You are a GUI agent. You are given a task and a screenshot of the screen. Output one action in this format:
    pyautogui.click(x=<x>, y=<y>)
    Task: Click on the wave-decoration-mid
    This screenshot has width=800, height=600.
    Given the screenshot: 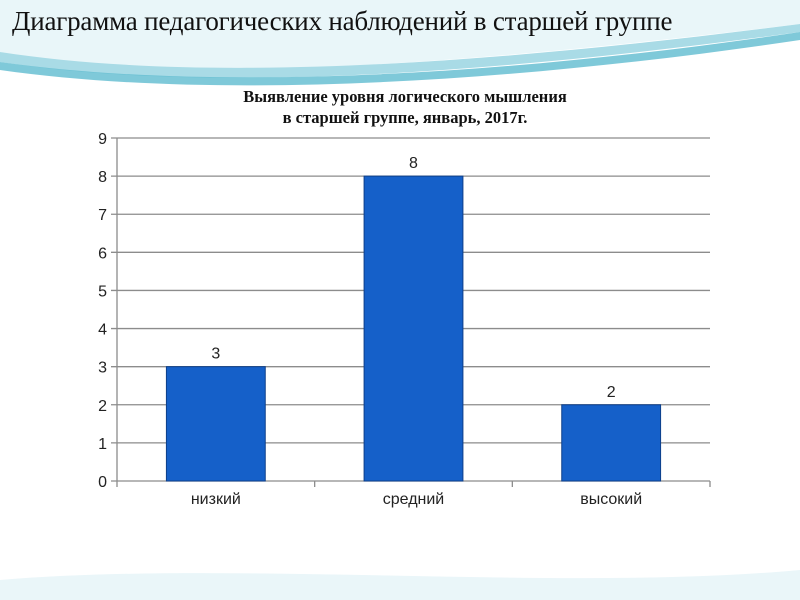 What is the action you would take?
    pyautogui.click(x=400, y=51)
    